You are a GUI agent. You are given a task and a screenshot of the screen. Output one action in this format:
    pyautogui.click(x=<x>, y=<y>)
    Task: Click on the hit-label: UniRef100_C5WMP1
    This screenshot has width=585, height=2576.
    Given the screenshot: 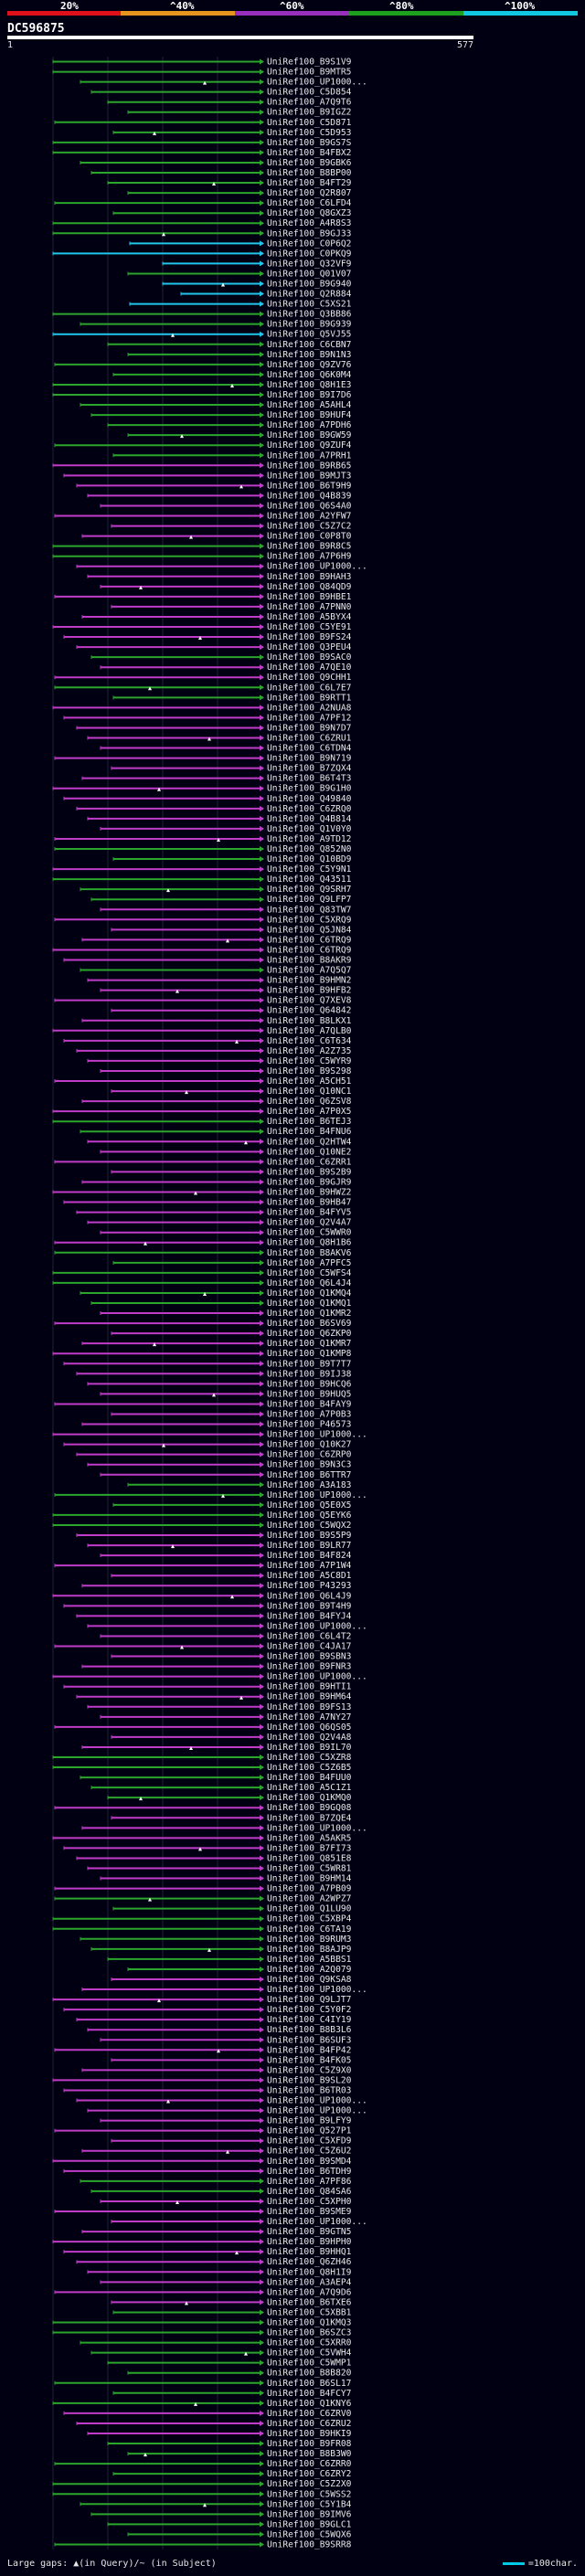 What is the action you would take?
    pyautogui.click(x=310, y=2364)
    